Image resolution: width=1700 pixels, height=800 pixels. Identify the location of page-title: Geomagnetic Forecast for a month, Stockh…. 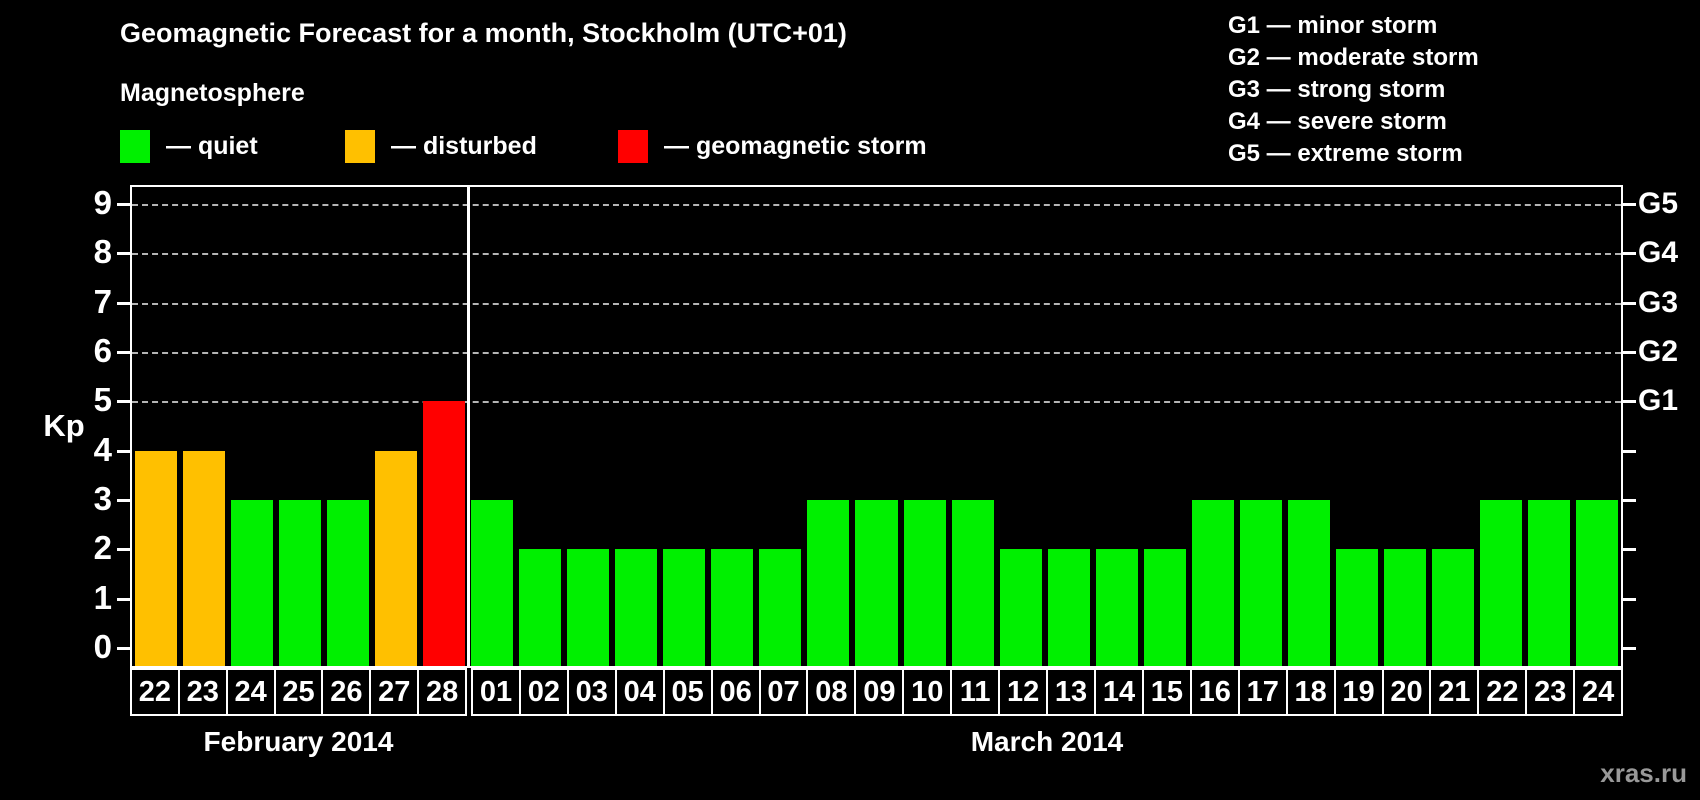
(483, 33).